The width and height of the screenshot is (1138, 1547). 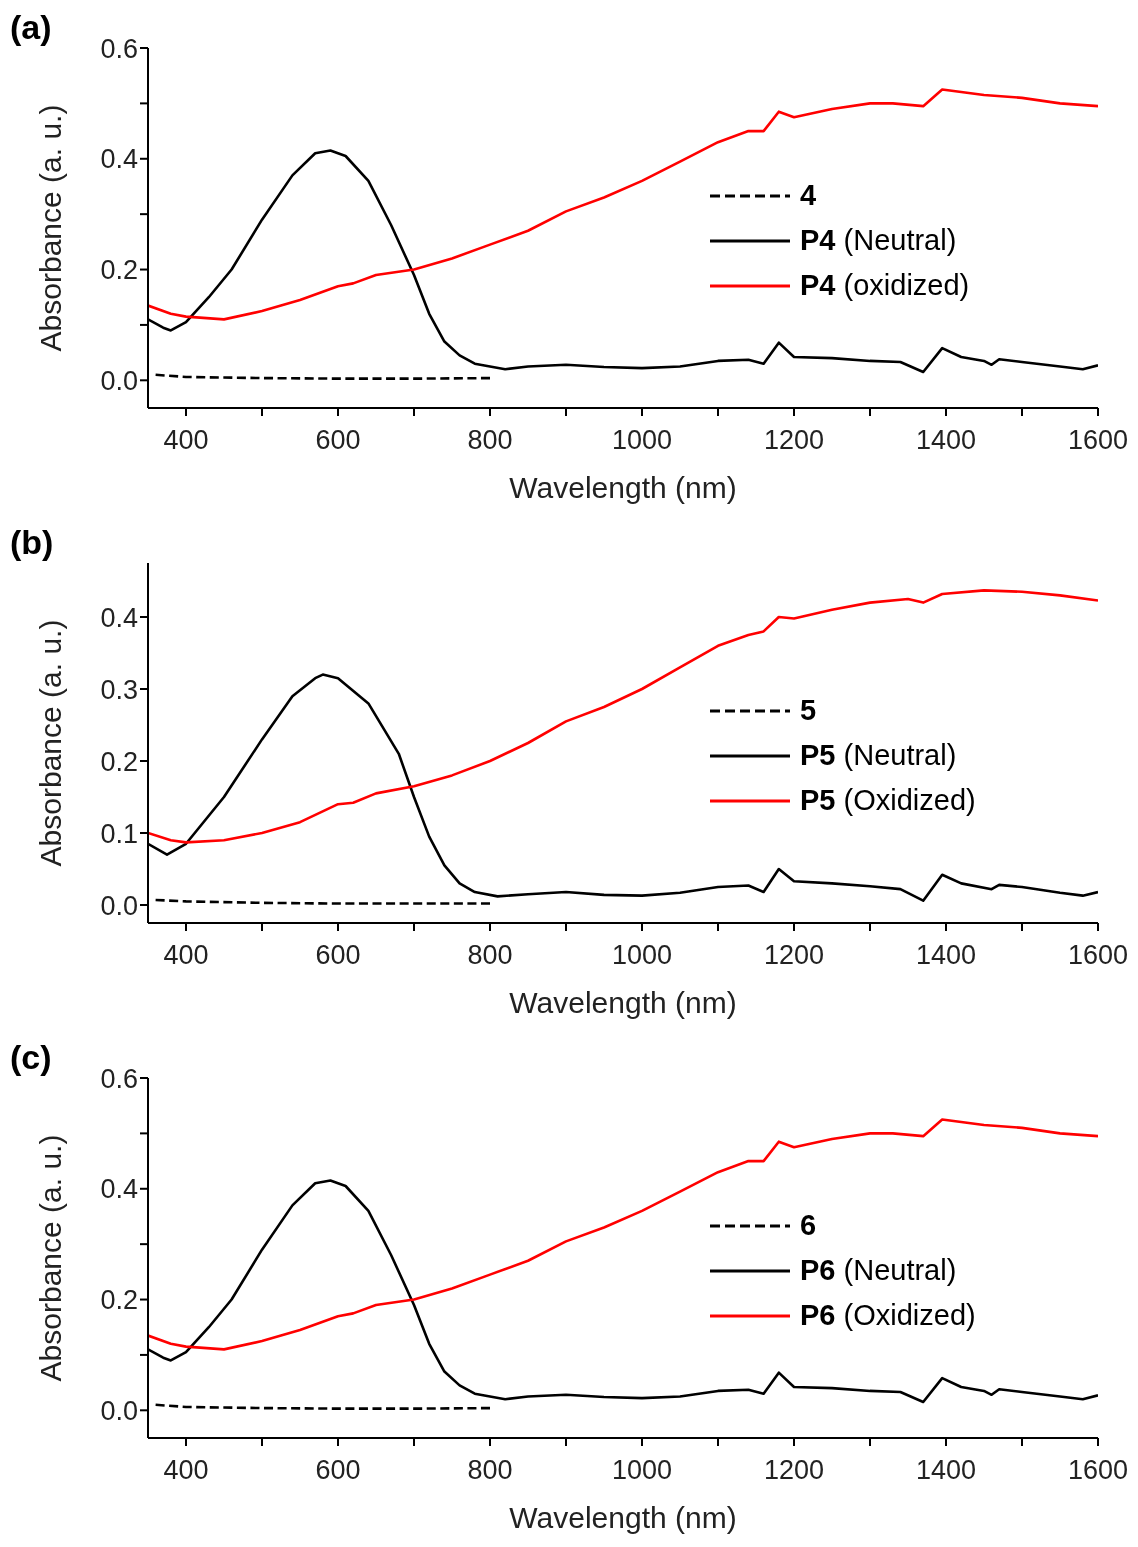 What do you see at coordinates (885, 285) in the screenshot?
I see `legend-label: P4 (oxidized)` at bounding box center [885, 285].